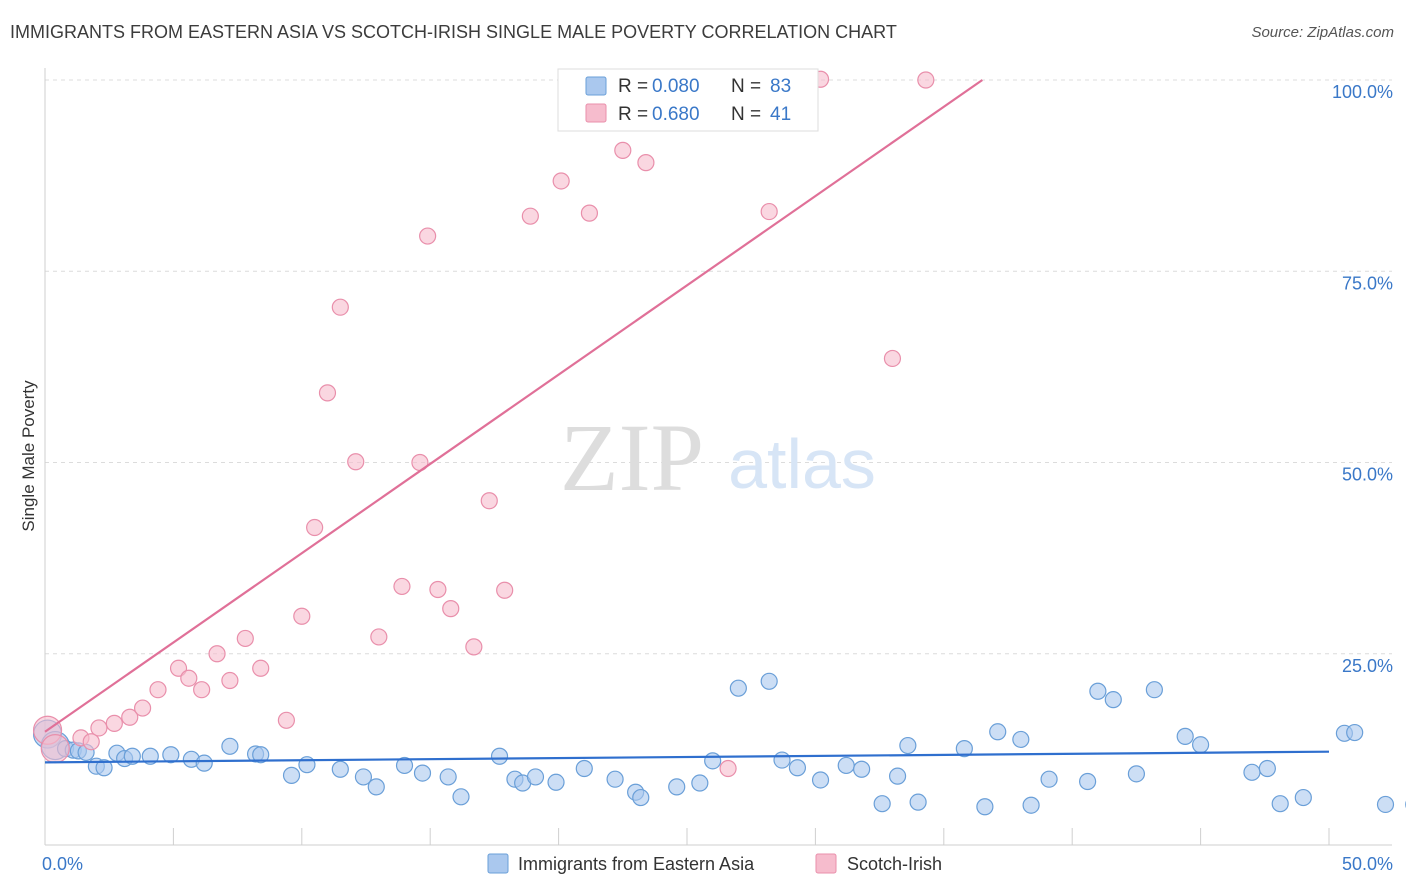  Describe the element at coordinates (596, 86) in the screenshot. I see `legend-swatch-blue` at that location.